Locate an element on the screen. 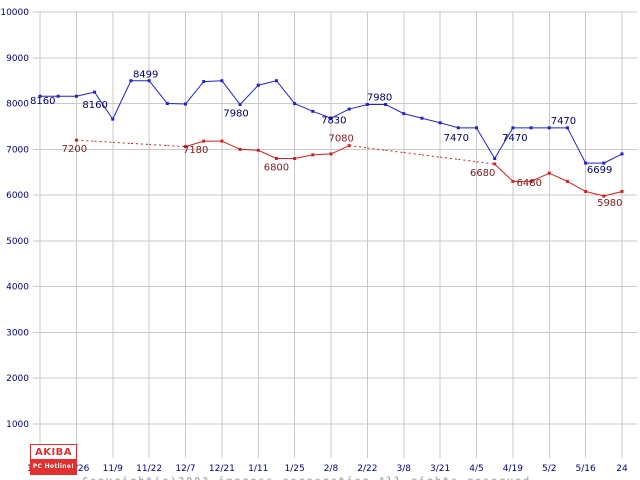  x-tick-label: 12/21 is located at coordinates (222, 469).